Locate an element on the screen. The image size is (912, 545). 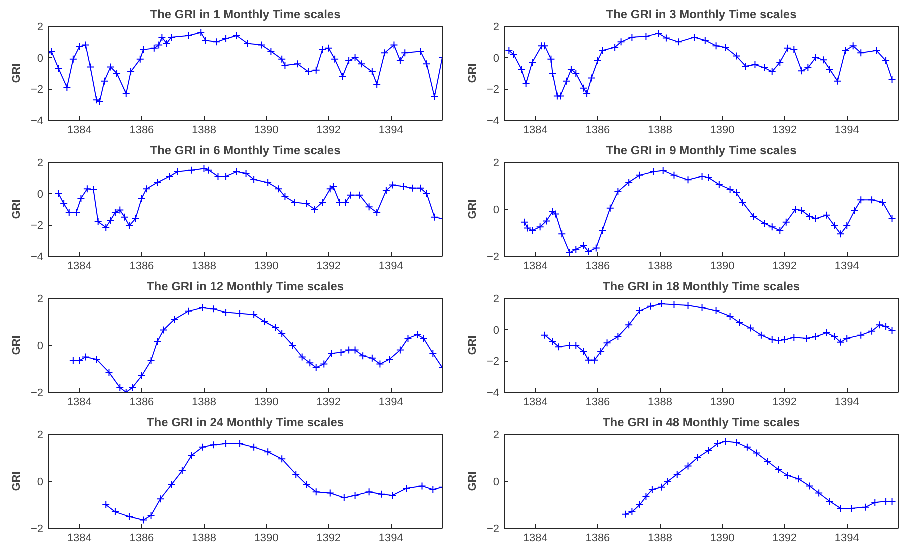
chart-title: The GRI in 9 Monthly Time scales is located at coordinates (702, 151).